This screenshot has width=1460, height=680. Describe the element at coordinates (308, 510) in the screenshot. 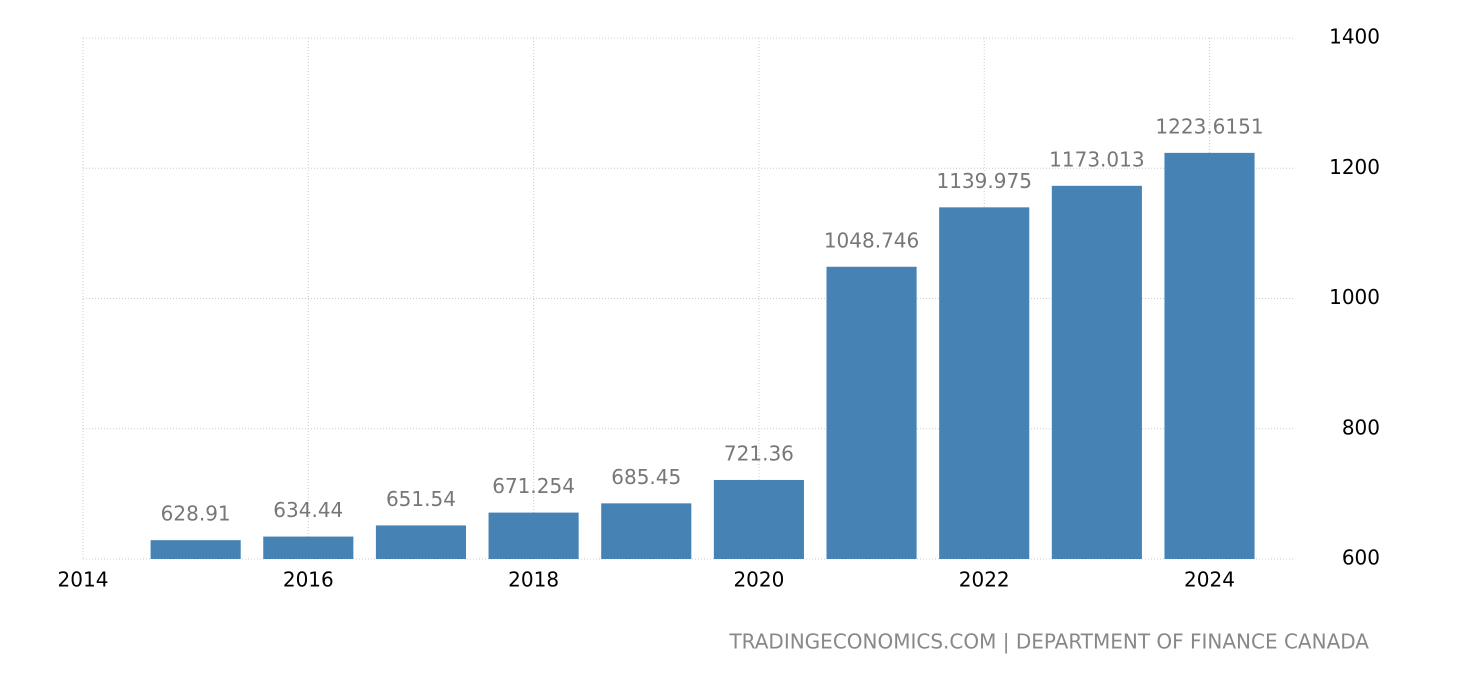

I see `value-label: 634.44` at that location.